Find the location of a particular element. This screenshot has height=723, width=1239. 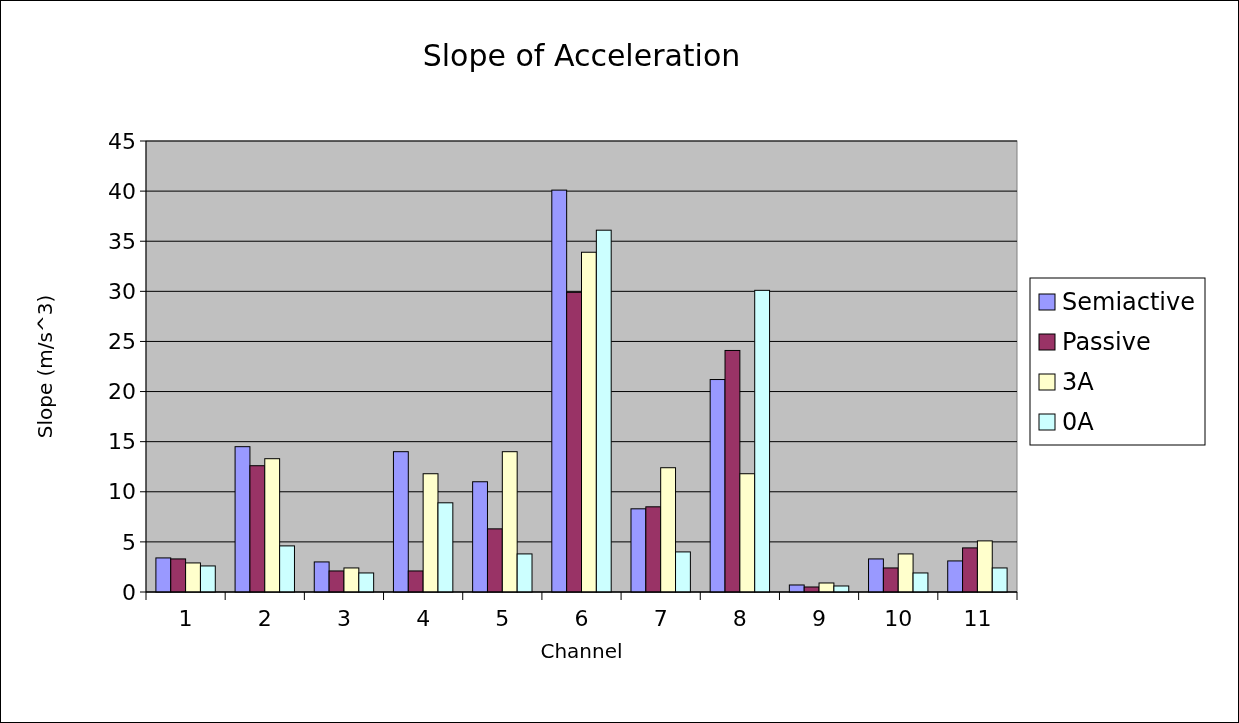

legend-label: Semiactive is located at coordinates (1128, 302).